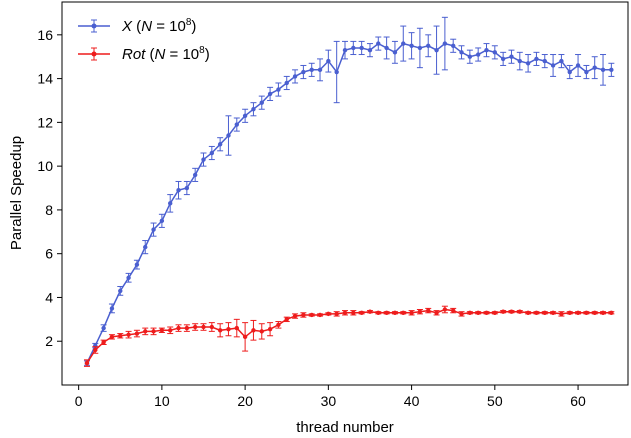 The image size is (631, 438). Describe the element at coordinates (330, 397) in the screenshot. I see `x-axis-ticks: 0 10 20 30 40 50 60` at that location.